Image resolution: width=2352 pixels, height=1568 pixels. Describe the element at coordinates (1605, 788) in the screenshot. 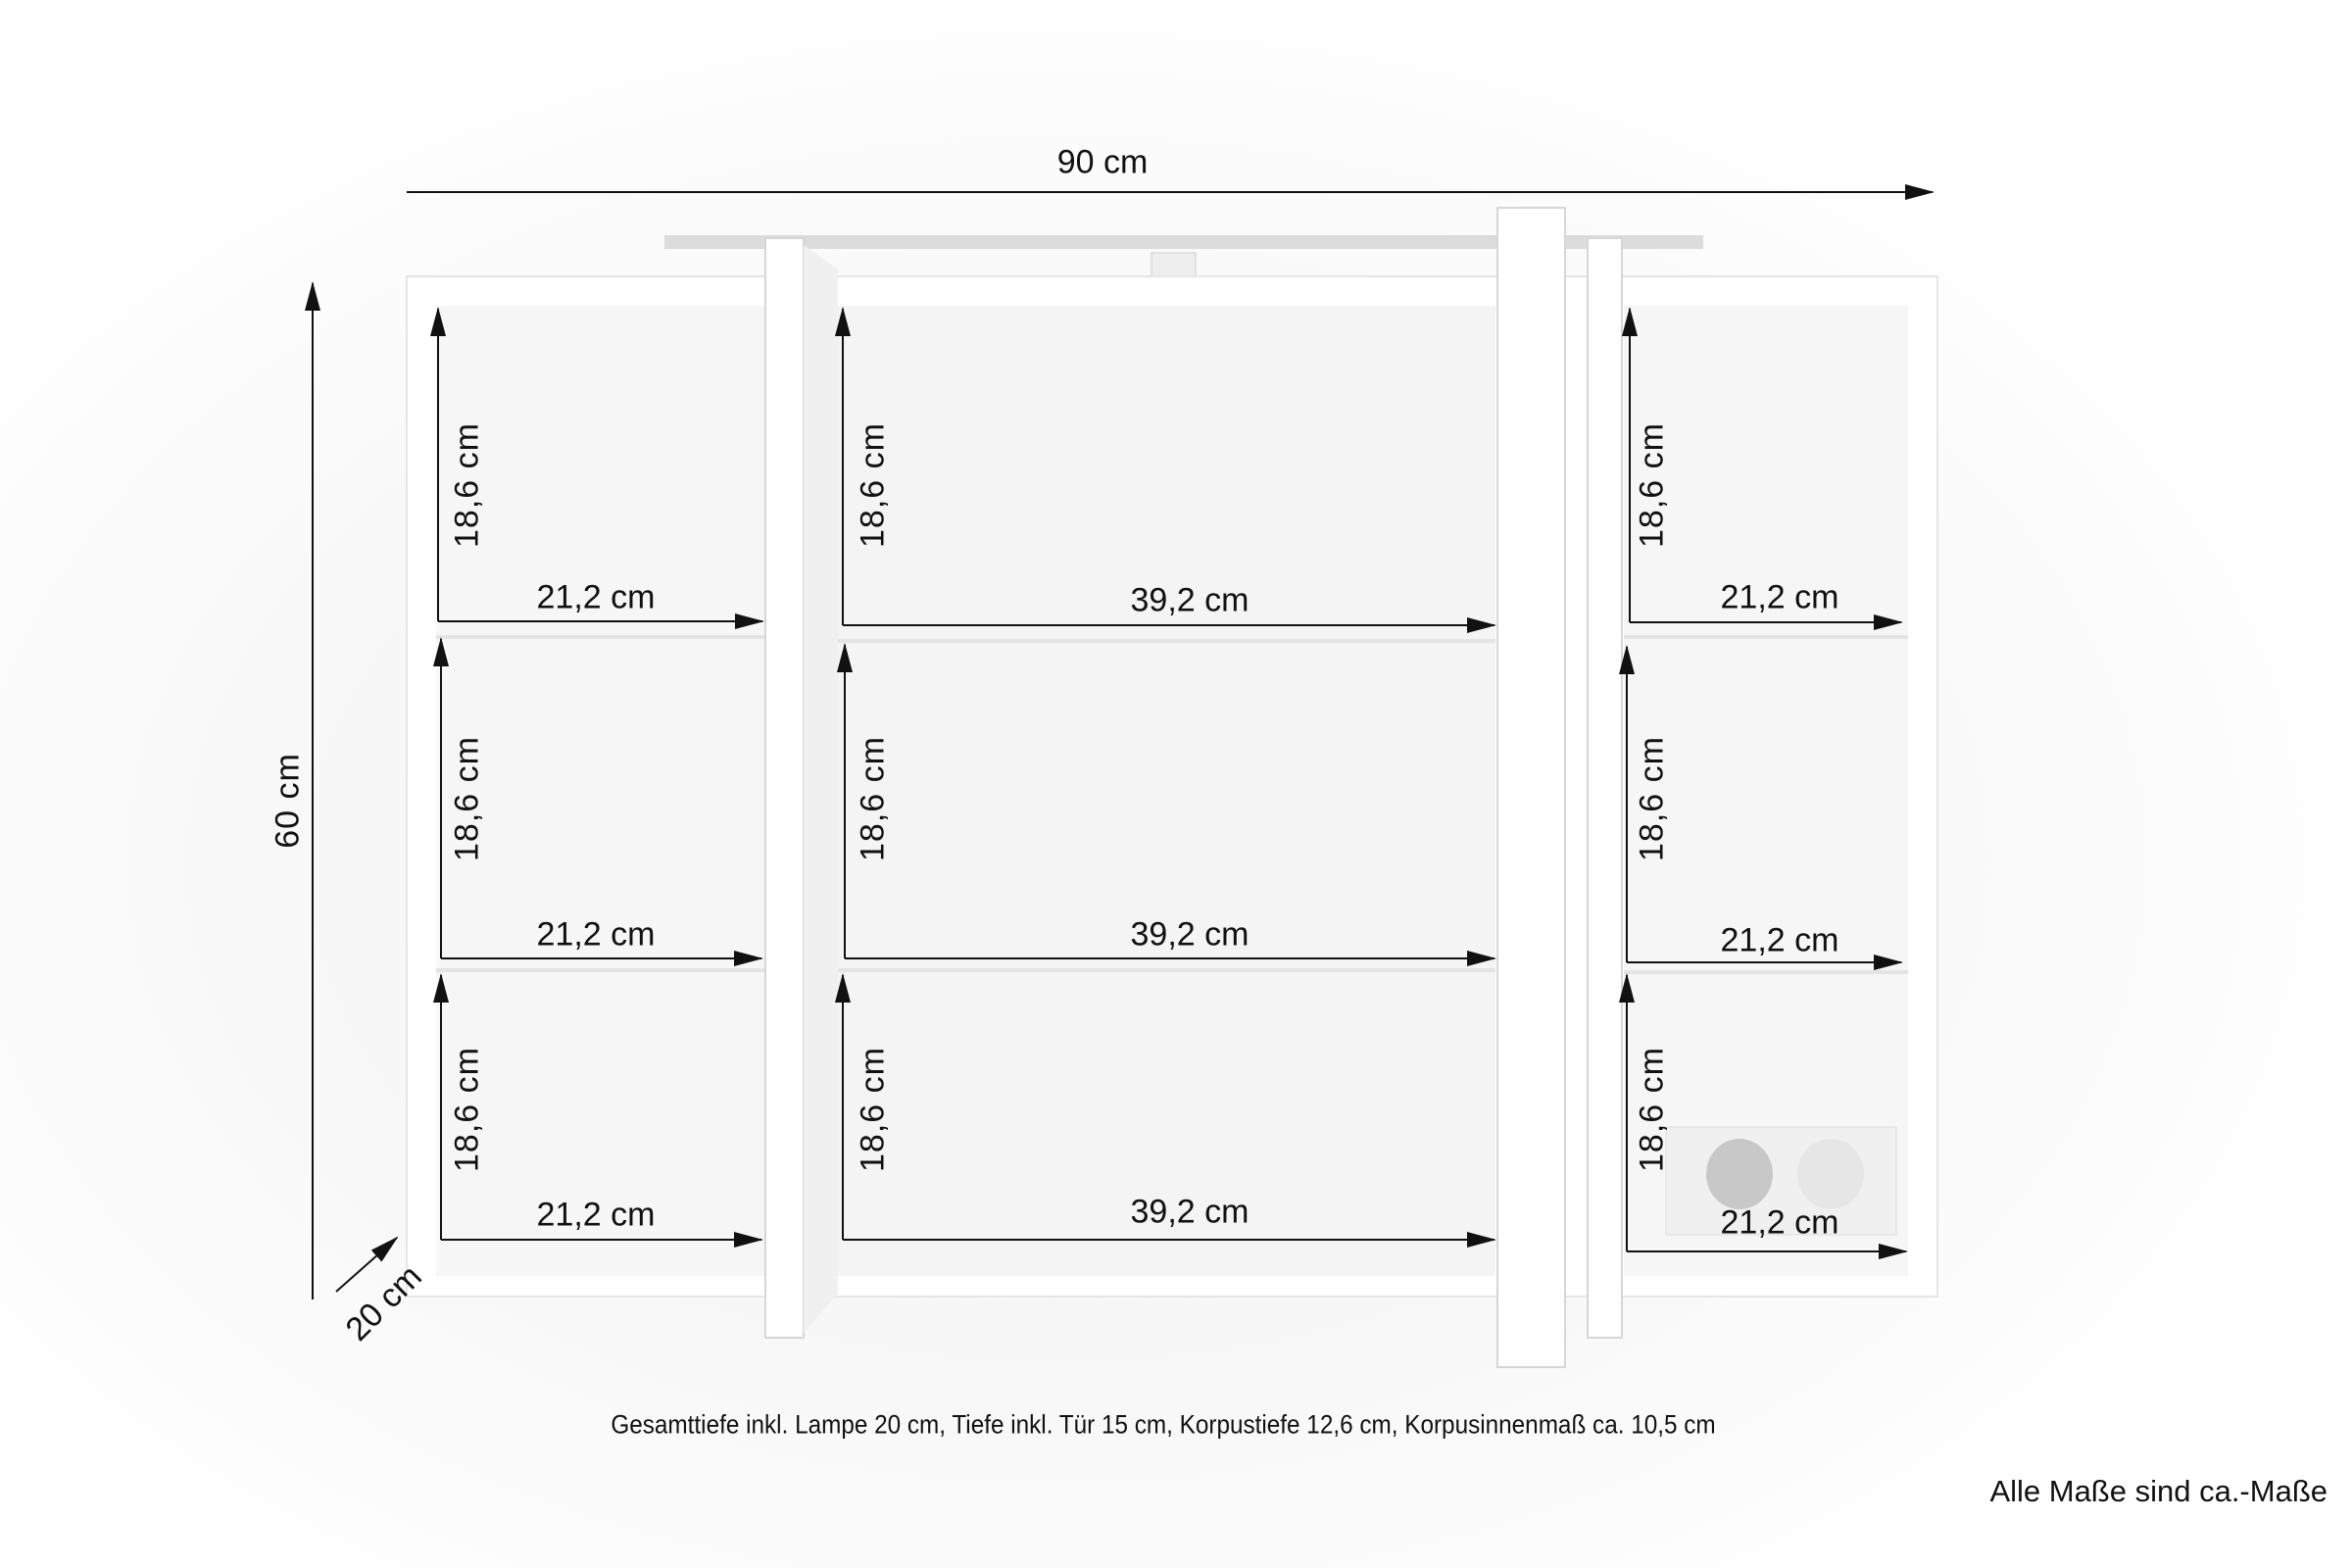

I see `door-right` at that location.